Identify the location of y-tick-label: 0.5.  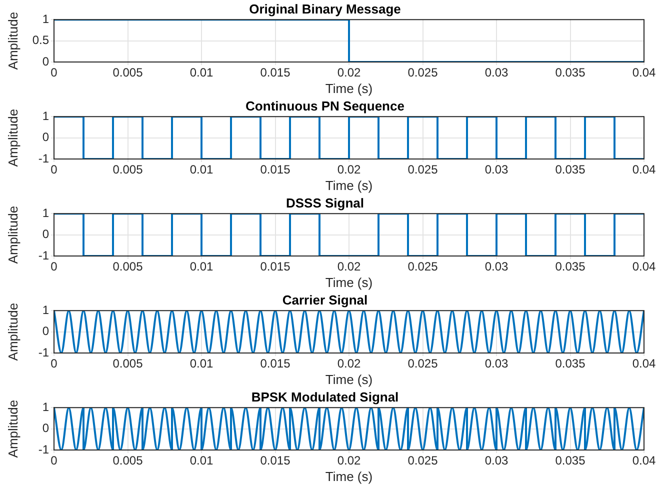
(41, 40).